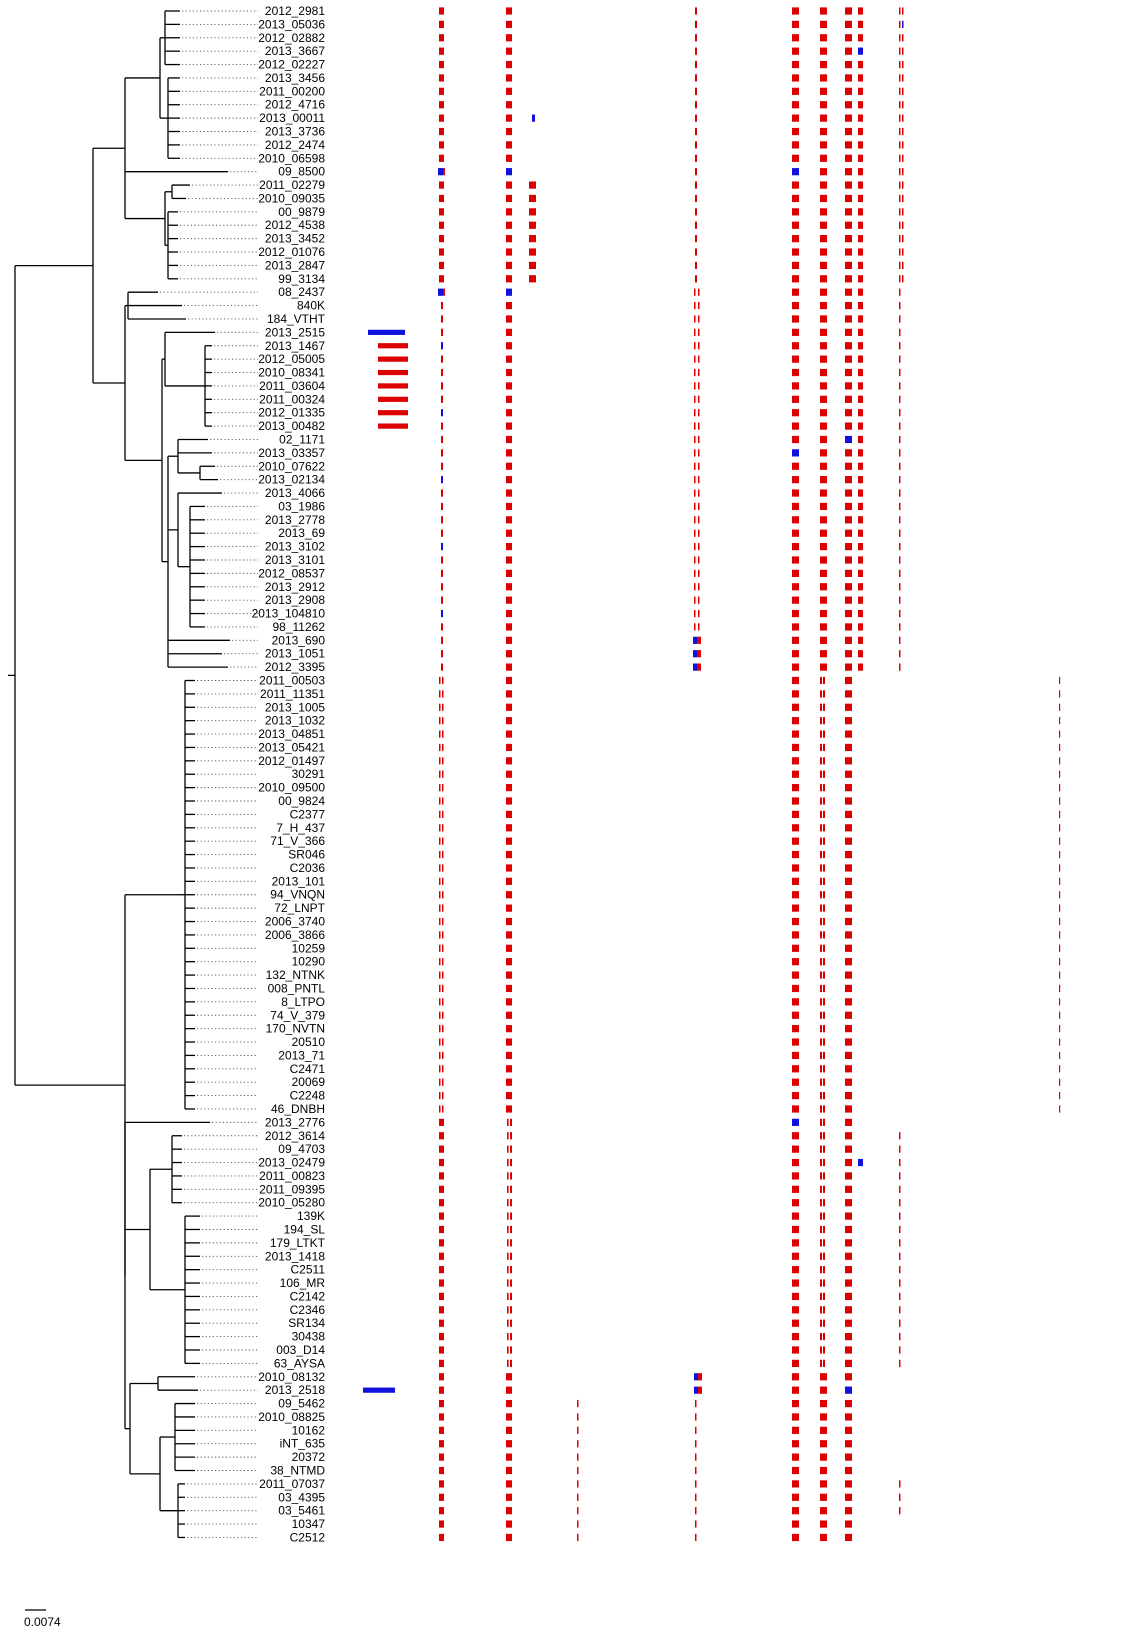 The height and width of the screenshot is (1640, 1121). Describe the element at coordinates (297, 895) in the screenshot. I see `tip-label: 94_VNQN` at that location.